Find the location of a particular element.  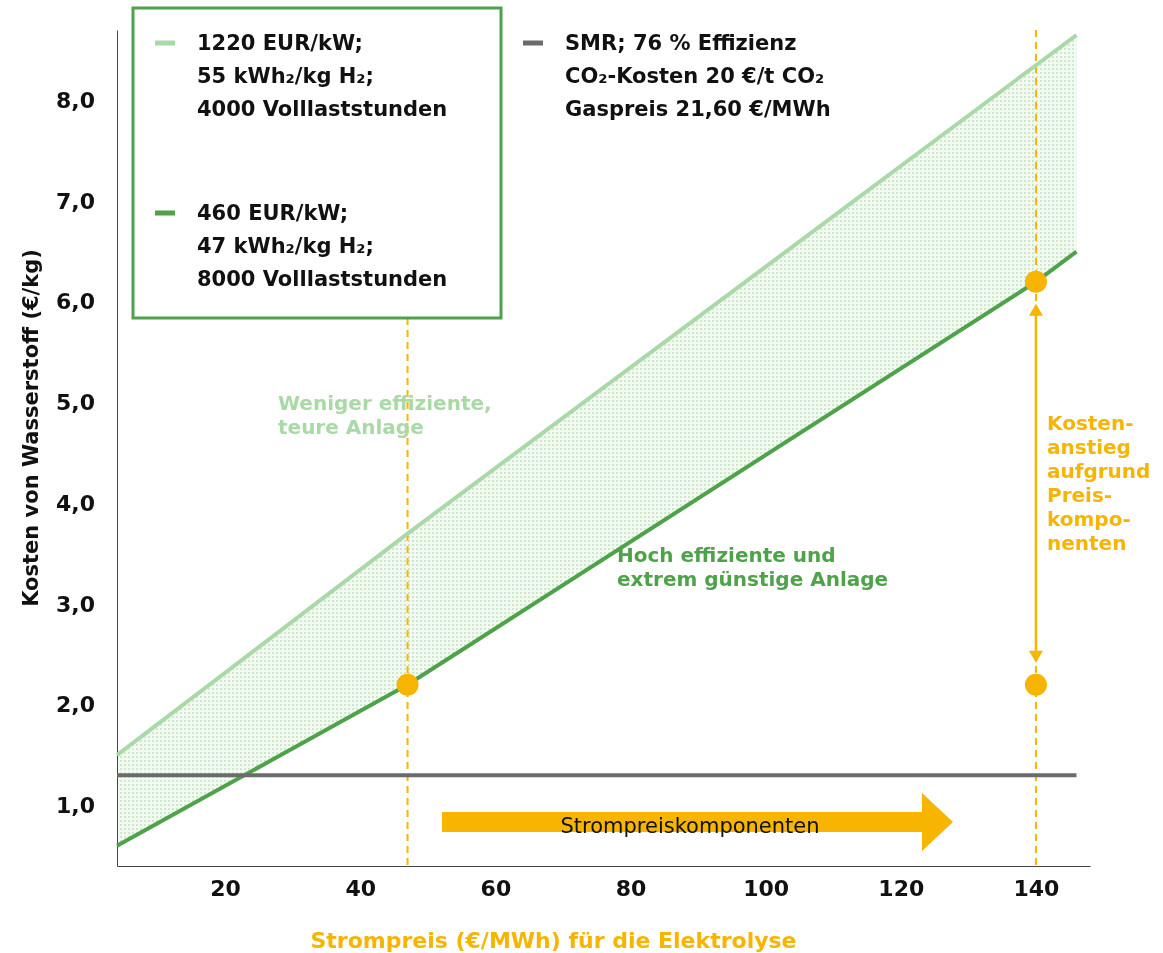

y-tick-label: 7,0 is located at coordinates (75, 201).